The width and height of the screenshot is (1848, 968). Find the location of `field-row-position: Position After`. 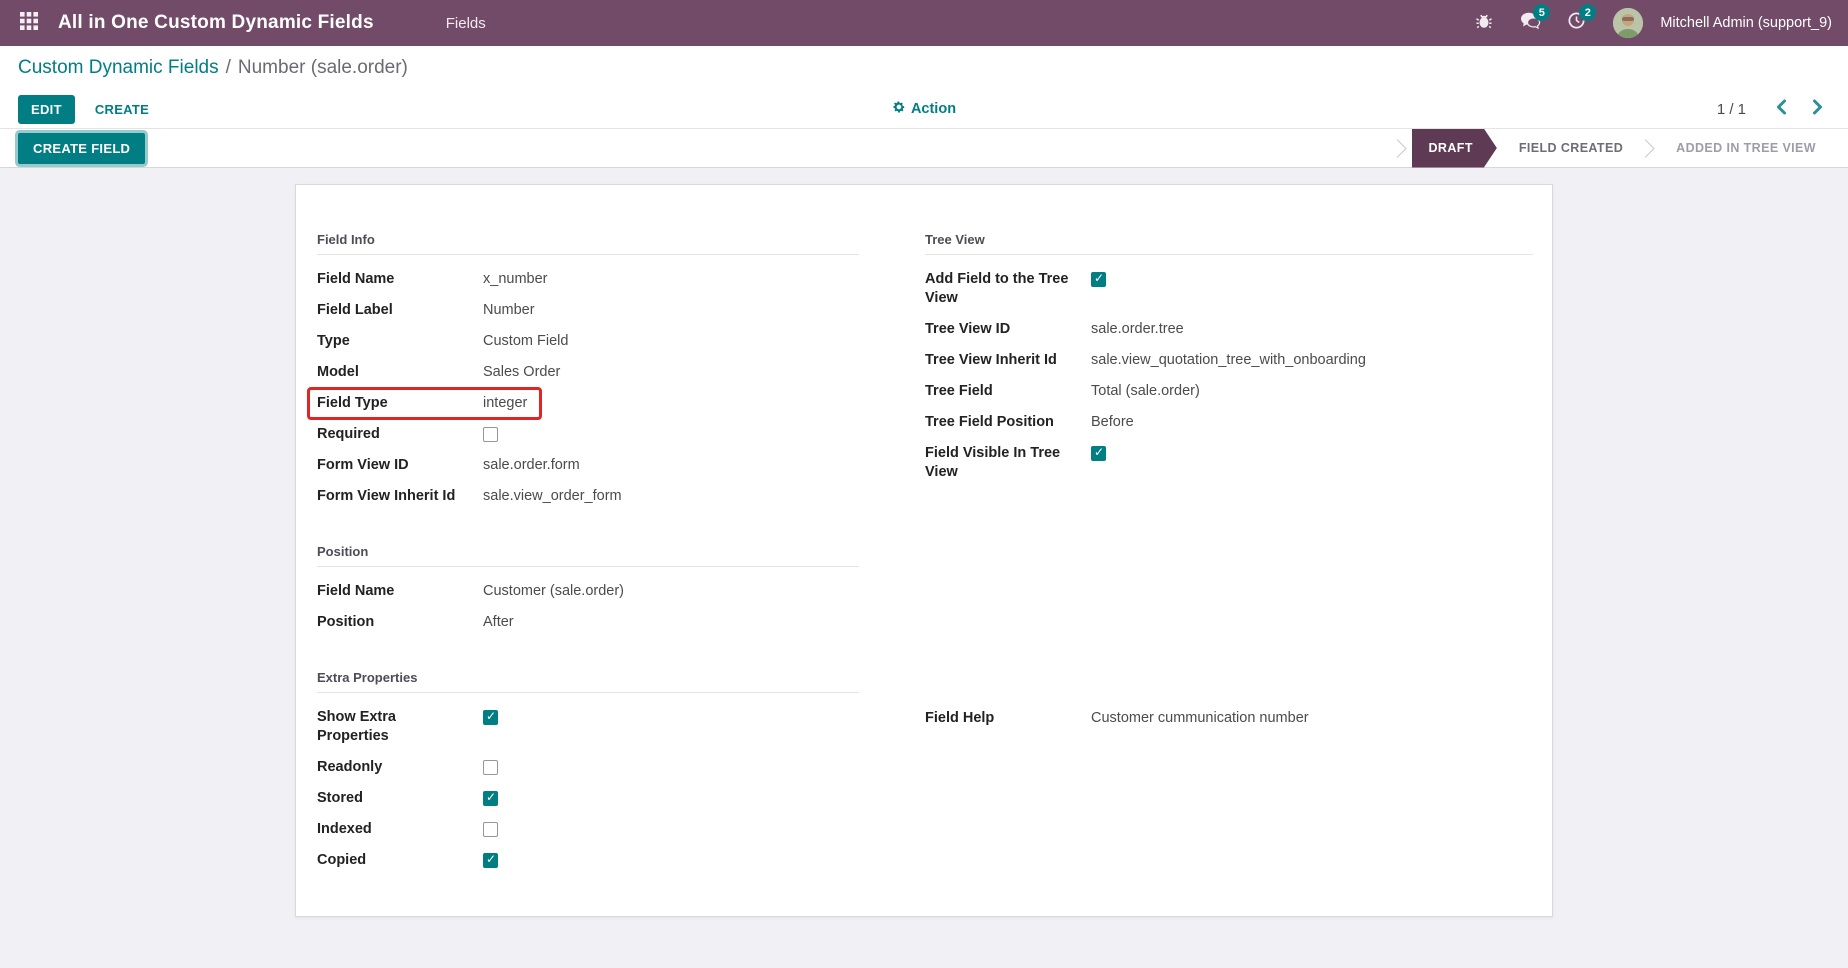

field-row-position: Position After is located at coordinates (588, 622).